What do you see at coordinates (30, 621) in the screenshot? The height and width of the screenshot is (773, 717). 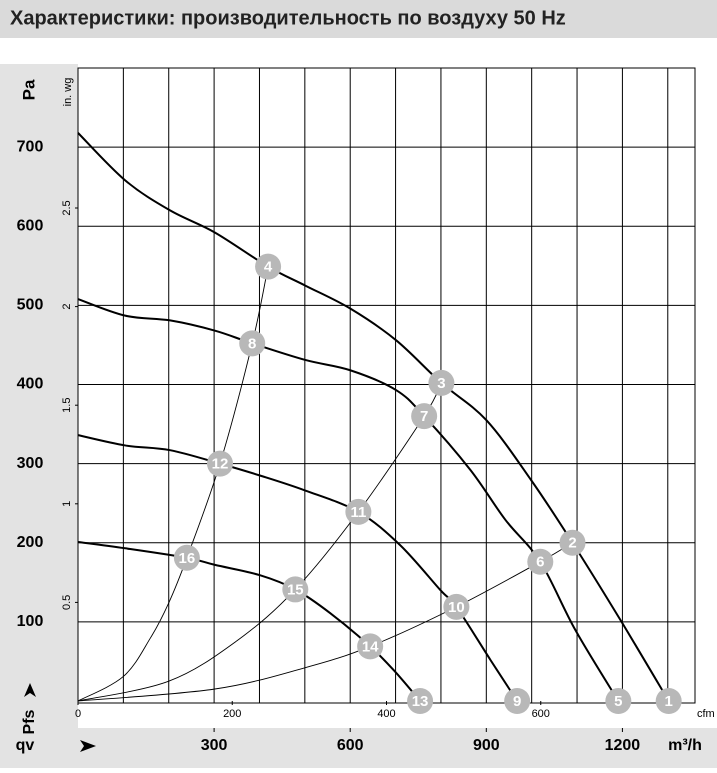 I see `y-tick-label: 100` at bounding box center [30, 621].